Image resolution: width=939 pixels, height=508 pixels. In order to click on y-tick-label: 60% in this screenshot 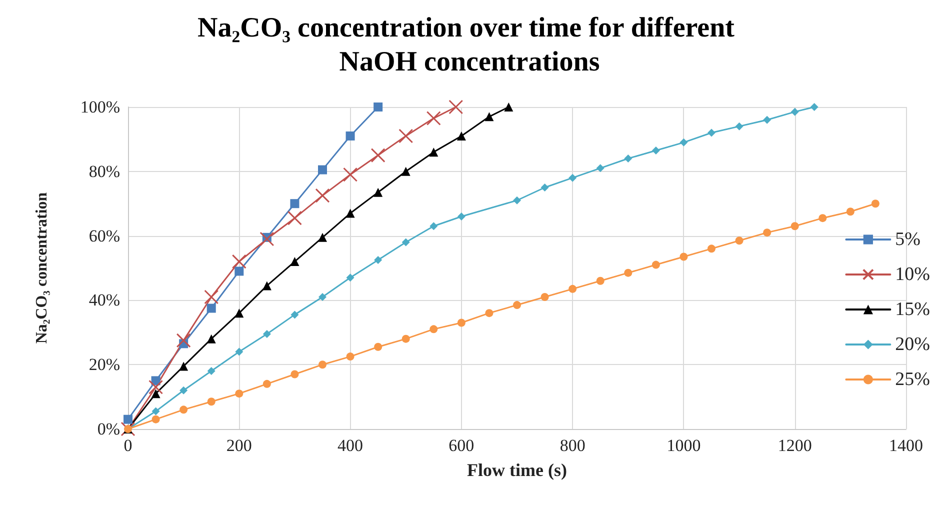, I will do `click(104, 236)`.